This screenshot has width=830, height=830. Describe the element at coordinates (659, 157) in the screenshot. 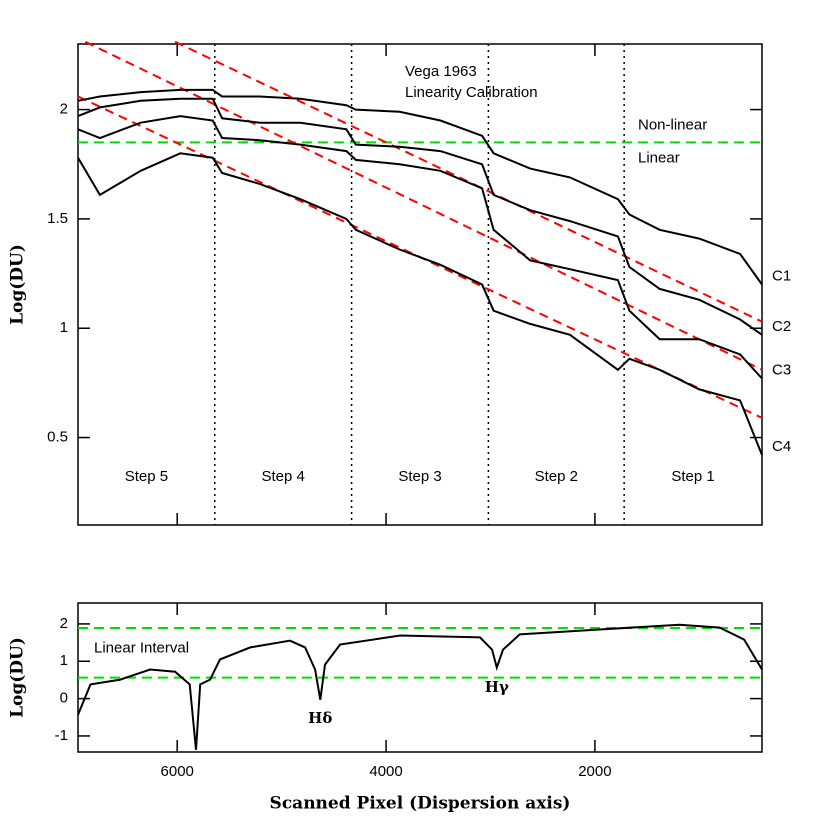

I see `level-label: Linear` at that location.